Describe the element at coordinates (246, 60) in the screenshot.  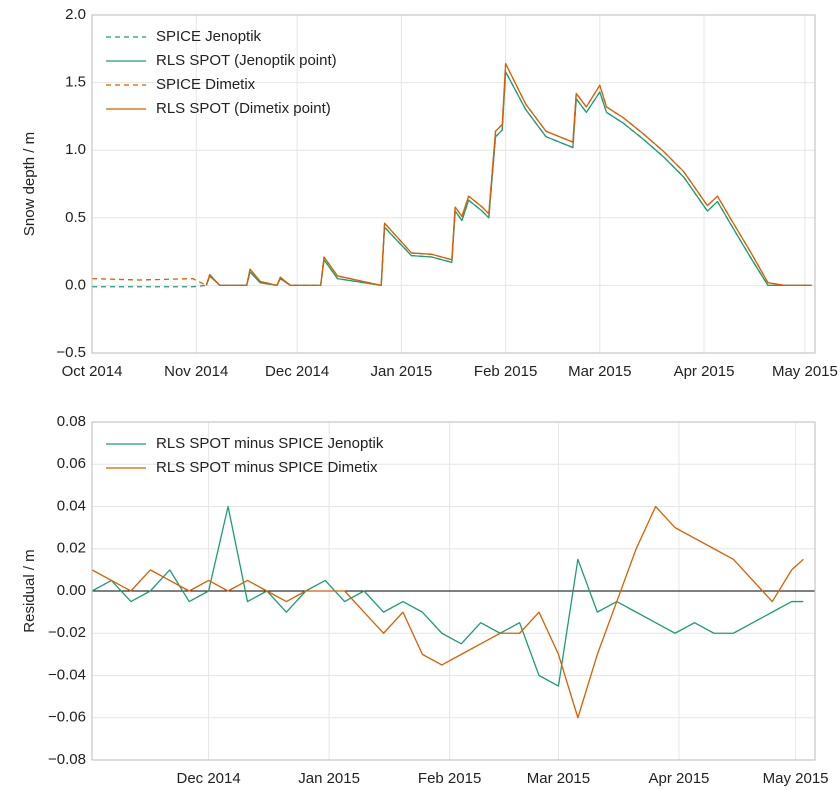
I see `legend-label: RLS SPOT (Jenoptik point)` at that location.